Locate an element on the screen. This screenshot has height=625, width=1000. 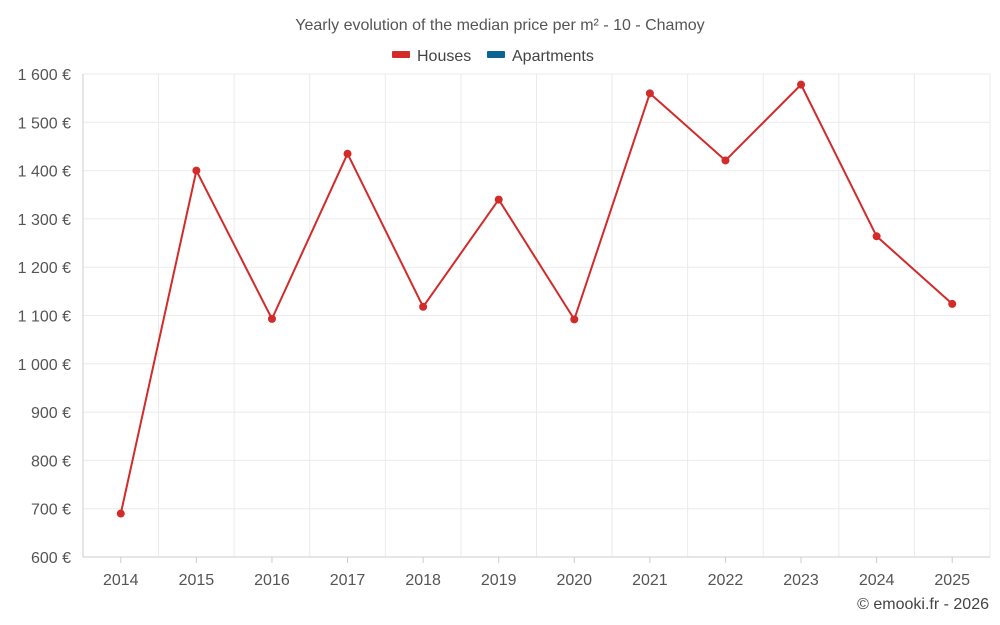
legend-swatch-houses is located at coordinates (401, 54).